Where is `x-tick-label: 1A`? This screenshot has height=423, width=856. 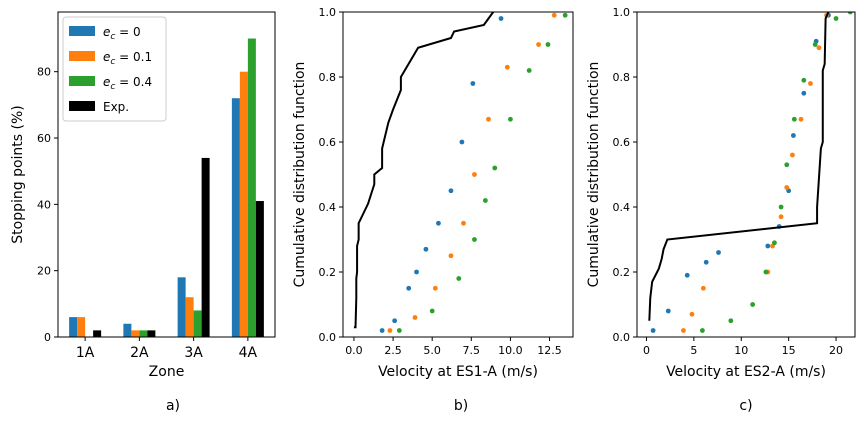 x-tick-label: 1A is located at coordinates (85, 353).